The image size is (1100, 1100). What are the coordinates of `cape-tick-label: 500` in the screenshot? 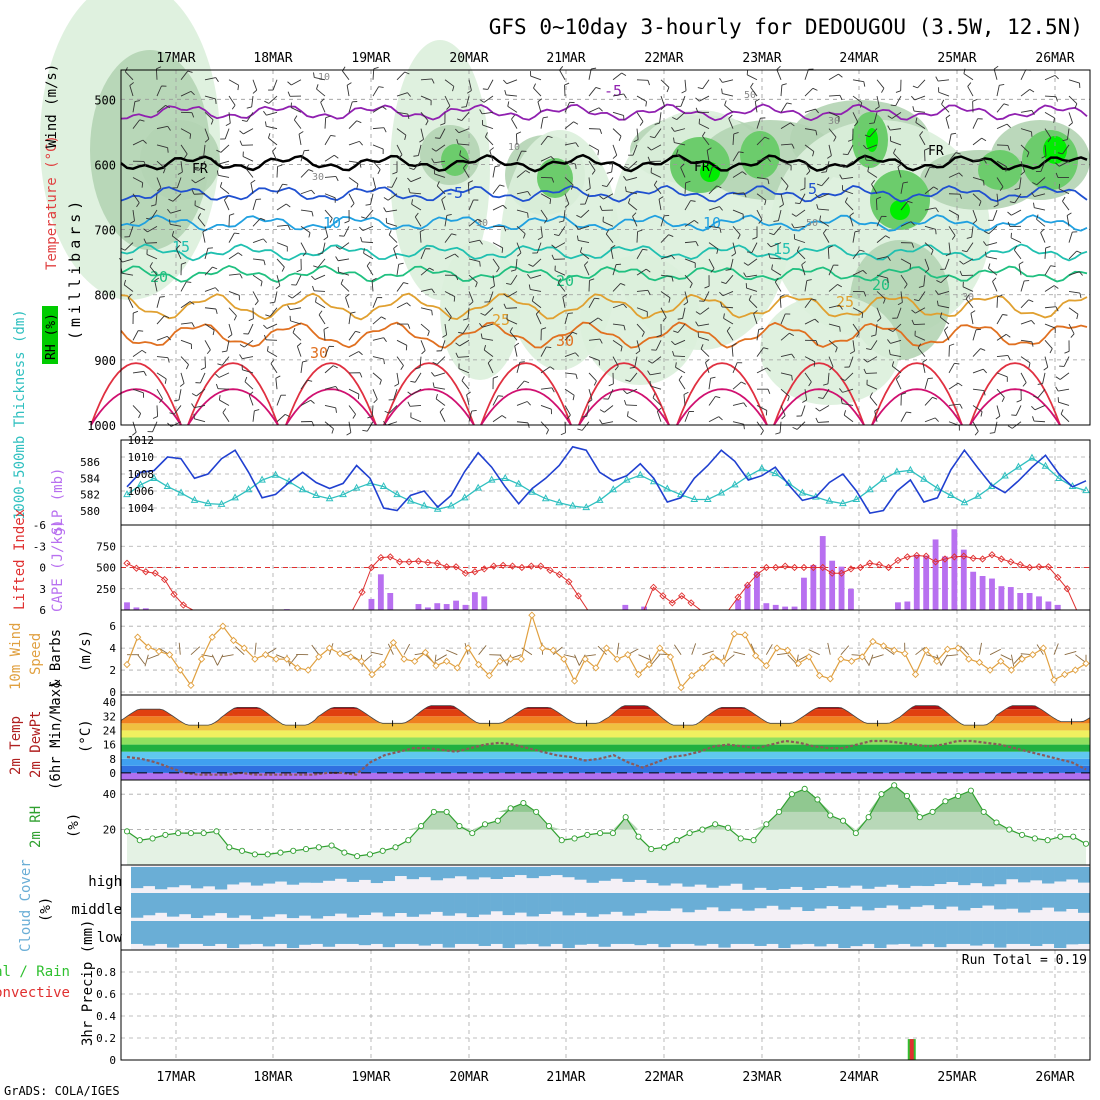 It's located at (106, 568).